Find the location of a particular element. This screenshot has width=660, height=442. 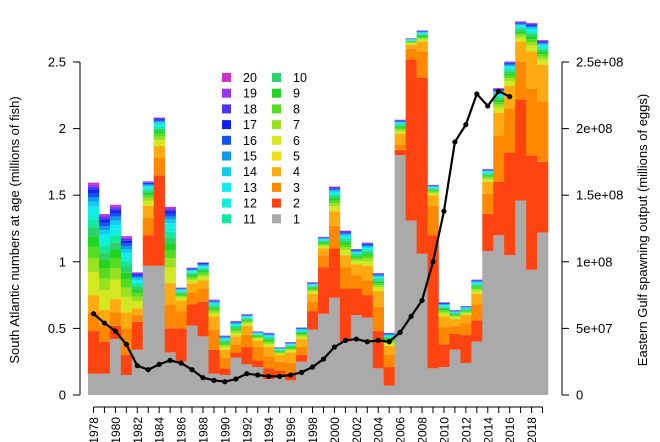

legend-label: 8 is located at coordinates (296, 109).